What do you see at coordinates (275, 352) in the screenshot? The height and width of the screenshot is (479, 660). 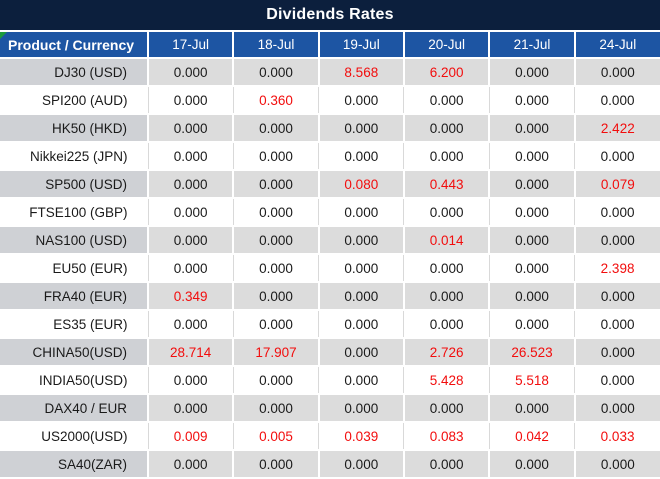 I see `value-cell: 17.907` at bounding box center [275, 352].